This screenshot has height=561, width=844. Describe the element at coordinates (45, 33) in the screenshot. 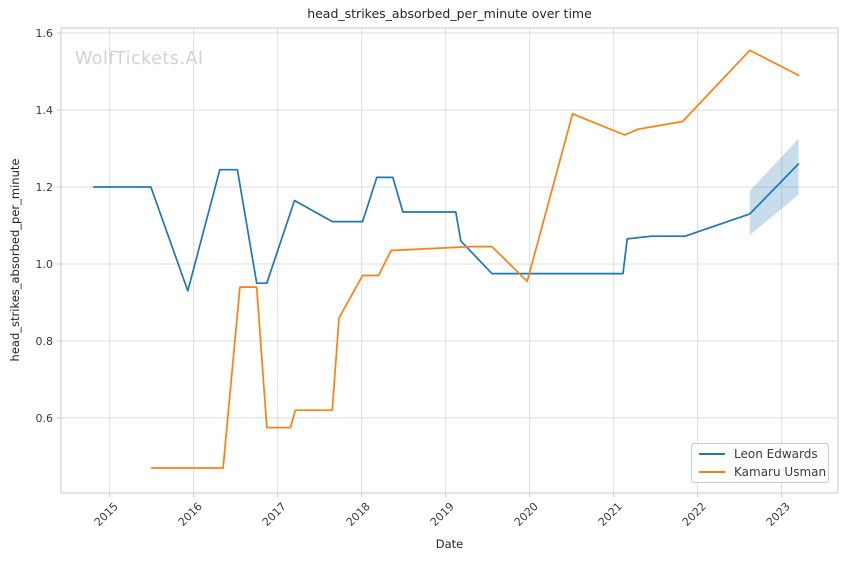

I see `svg-text: 1.6` at that location.